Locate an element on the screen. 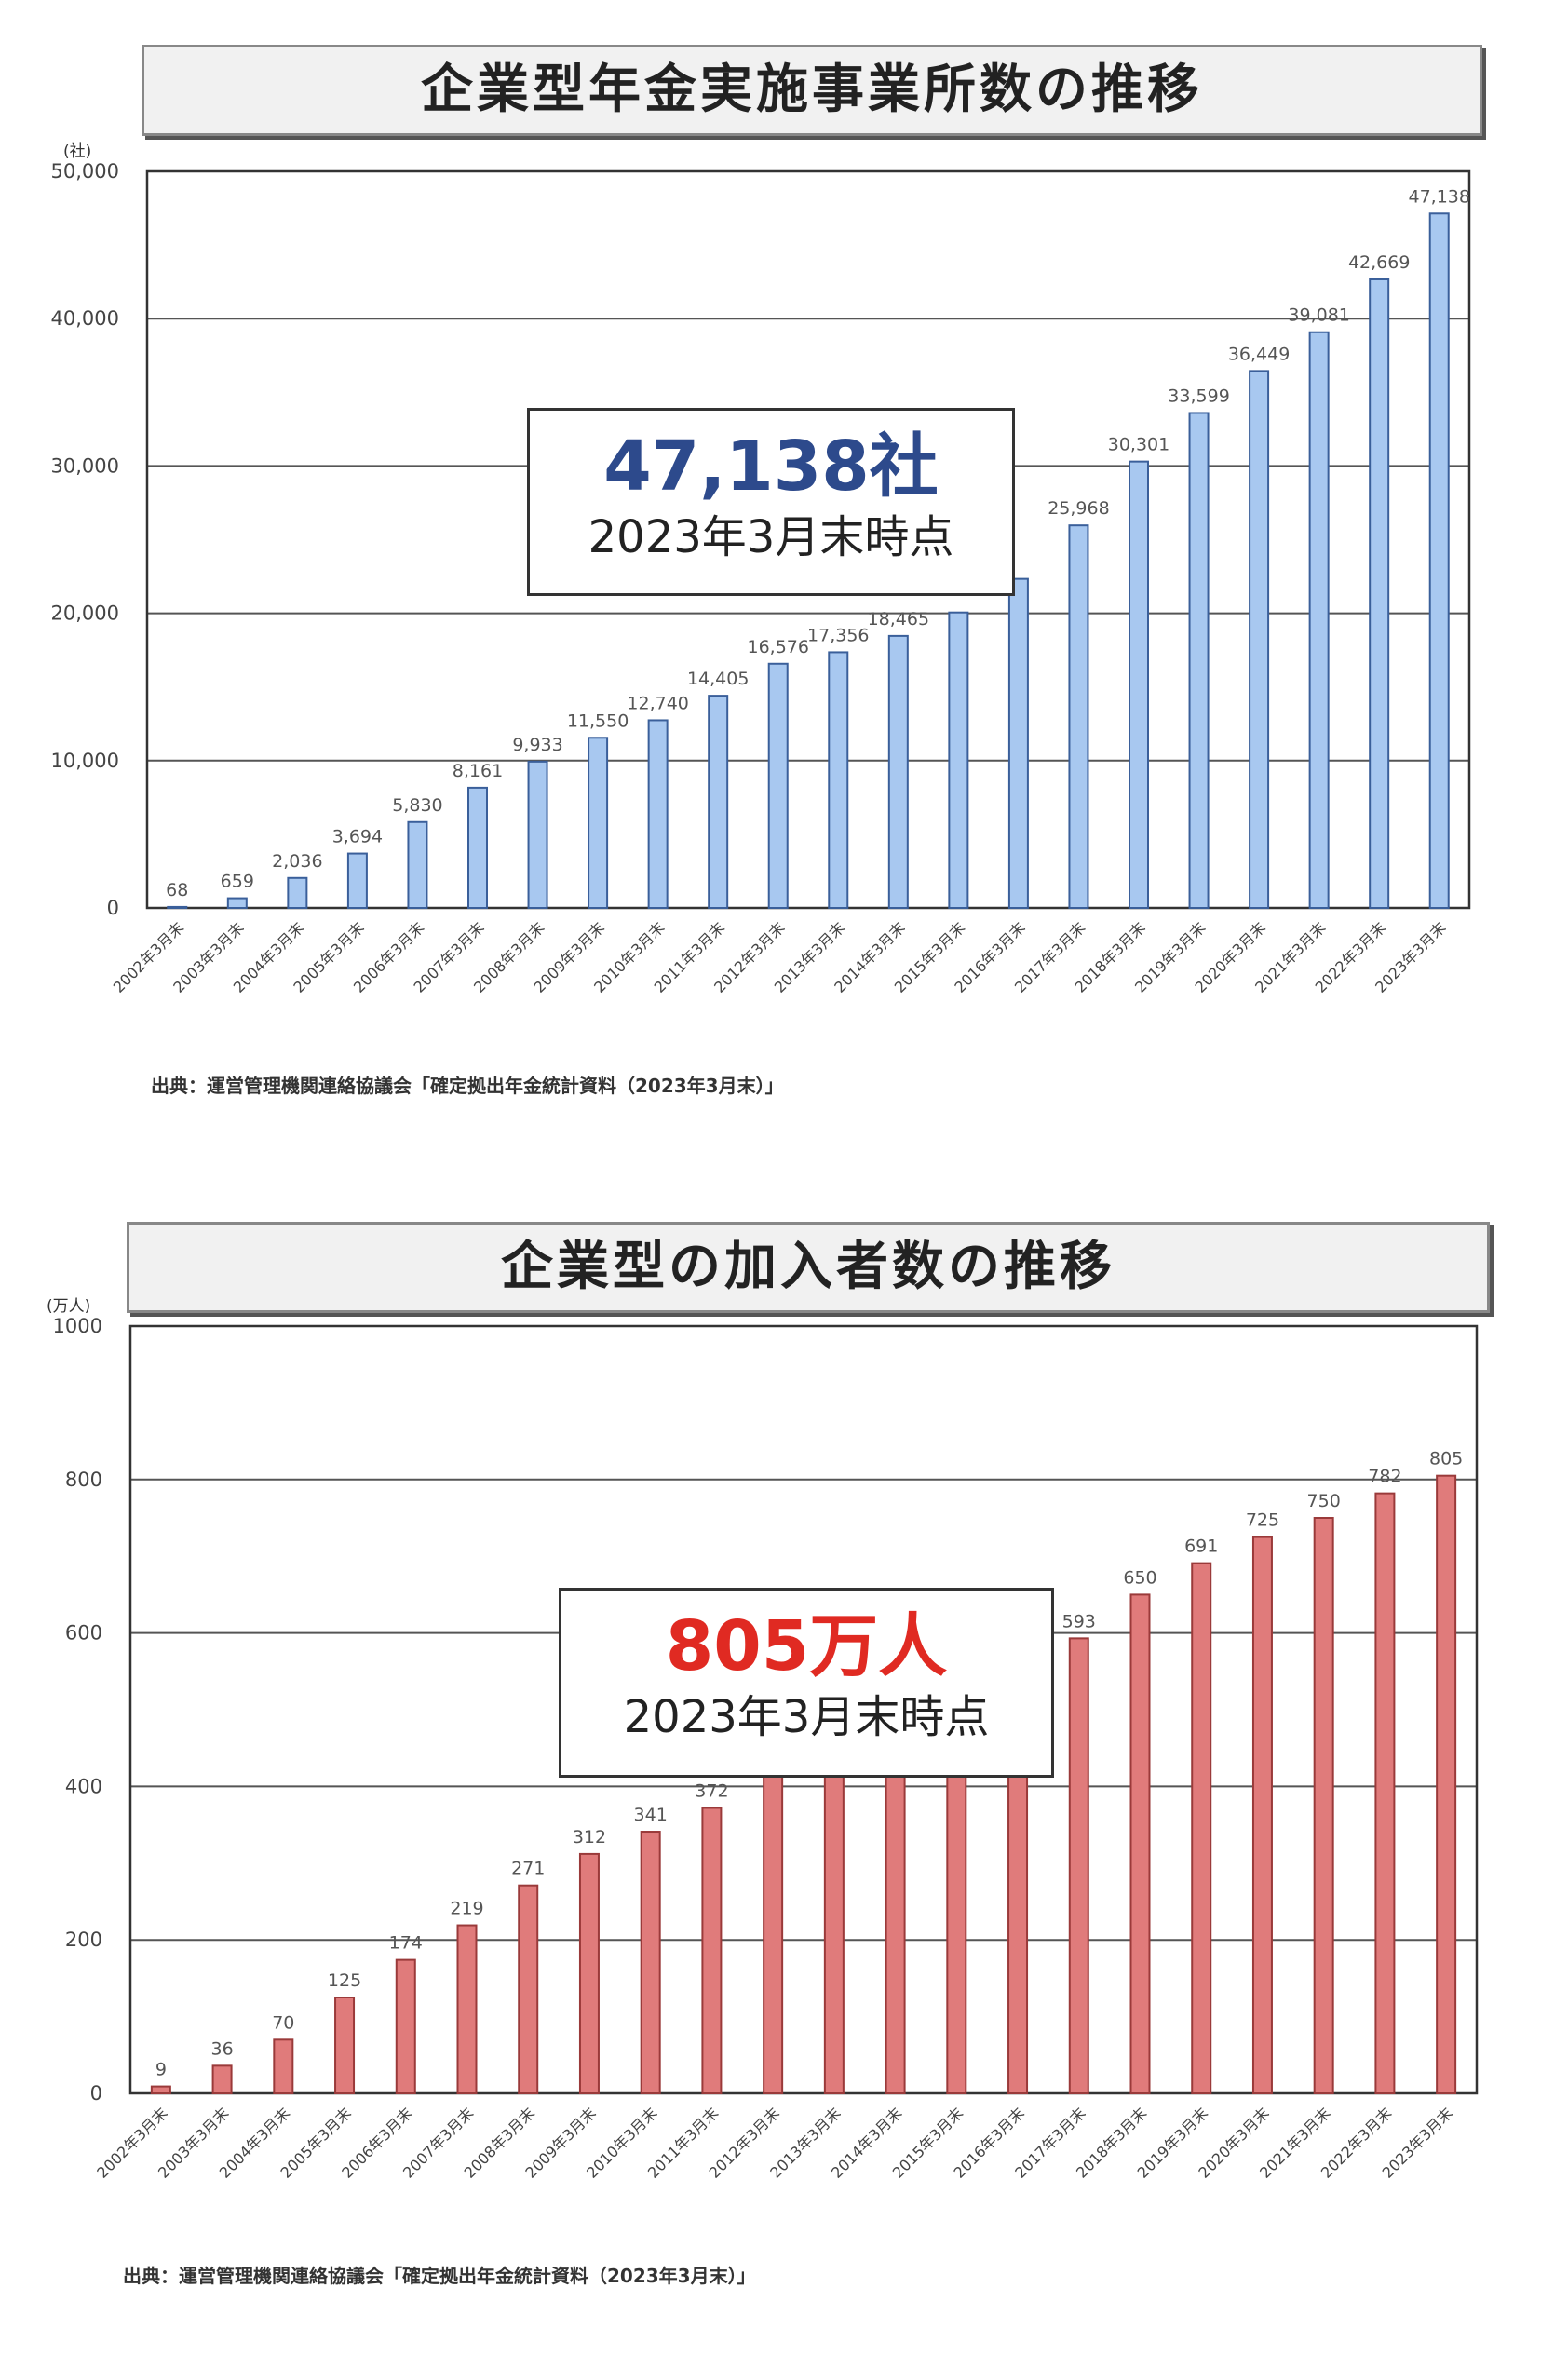 Image resolution: width=1568 pixels, height=2369 pixels. chart2-value-label: 341 is located at coordinates (651, 1815).